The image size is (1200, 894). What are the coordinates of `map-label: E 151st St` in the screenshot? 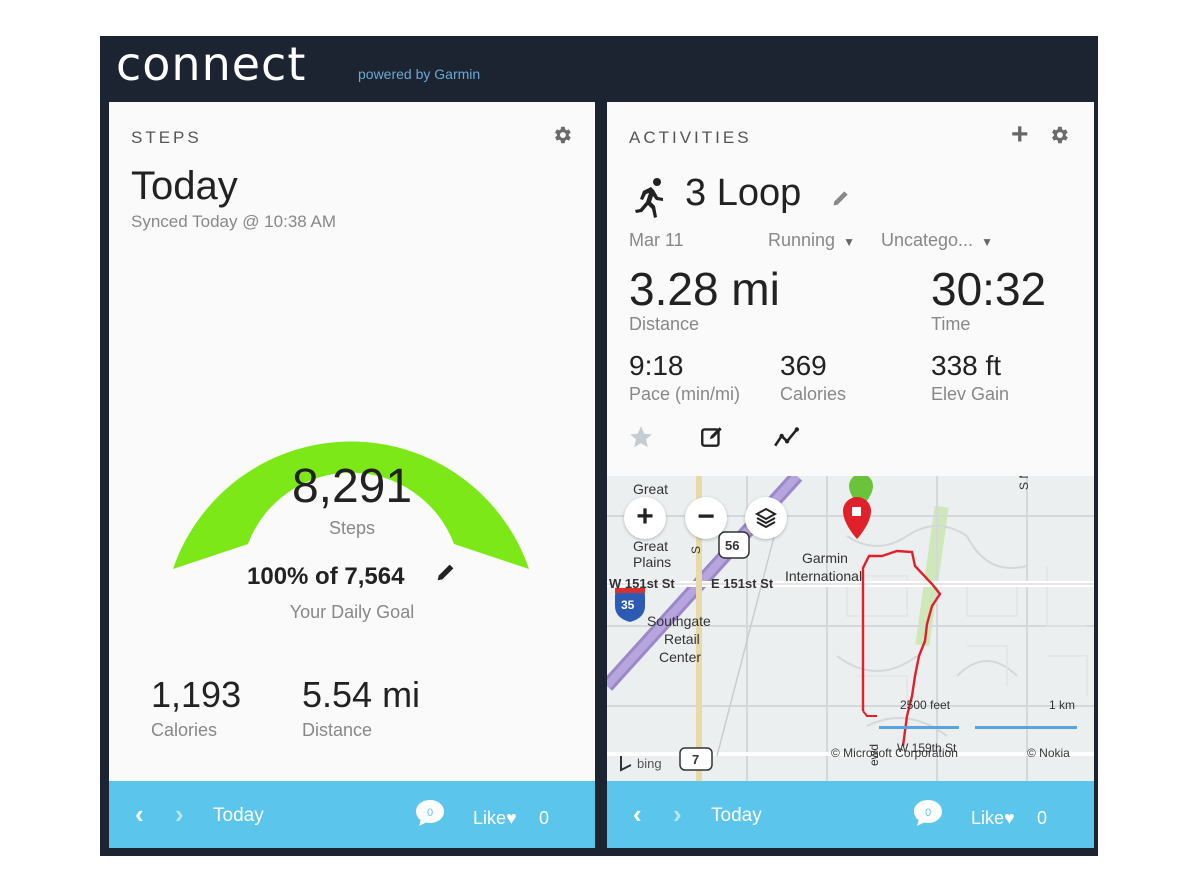 It's located at (742, 583).